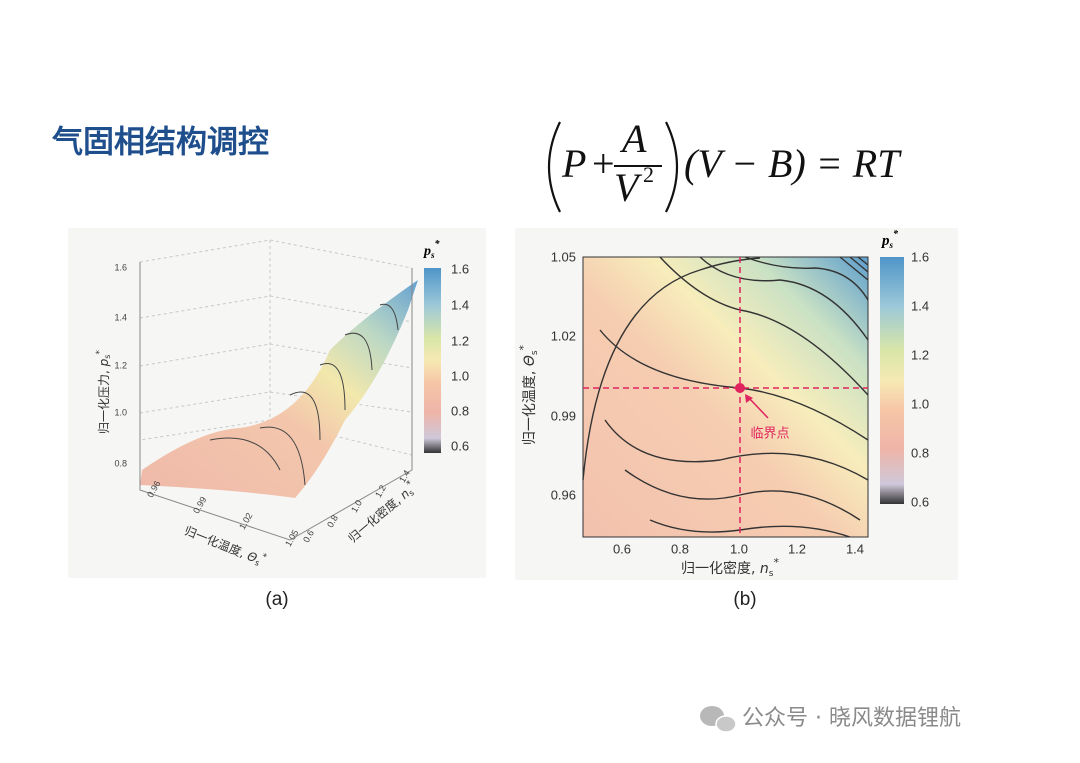 The width and height of the screenshot is (1080, 763). What do you see at coordinates (622, 548) in the screenshot?
I see `x-tick-label: 0.6` at bounding box center [622, 548].